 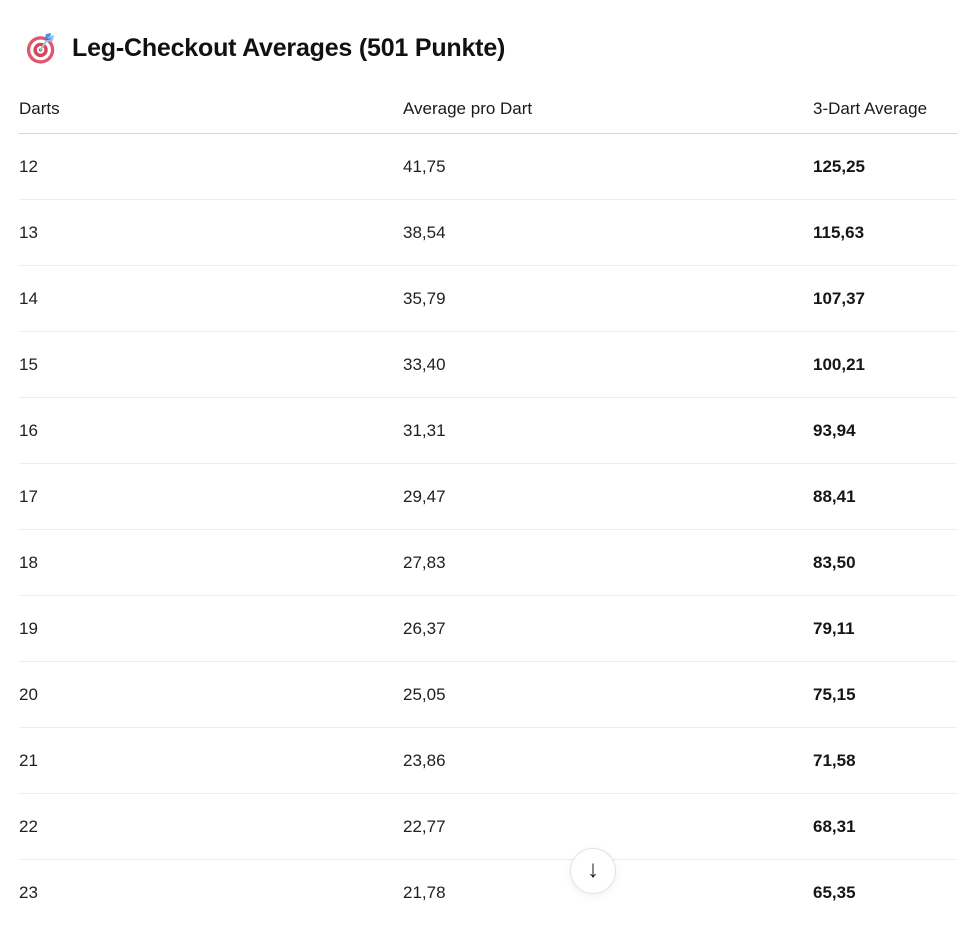 I want to click on cell-darts: 15, so click(x=211, y=364).